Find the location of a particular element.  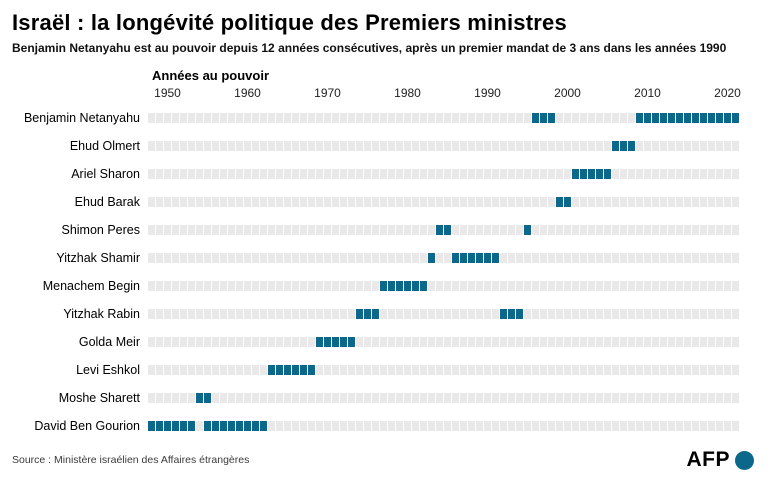

chart-row: Golda Meir is located at coordinates (390, 342).